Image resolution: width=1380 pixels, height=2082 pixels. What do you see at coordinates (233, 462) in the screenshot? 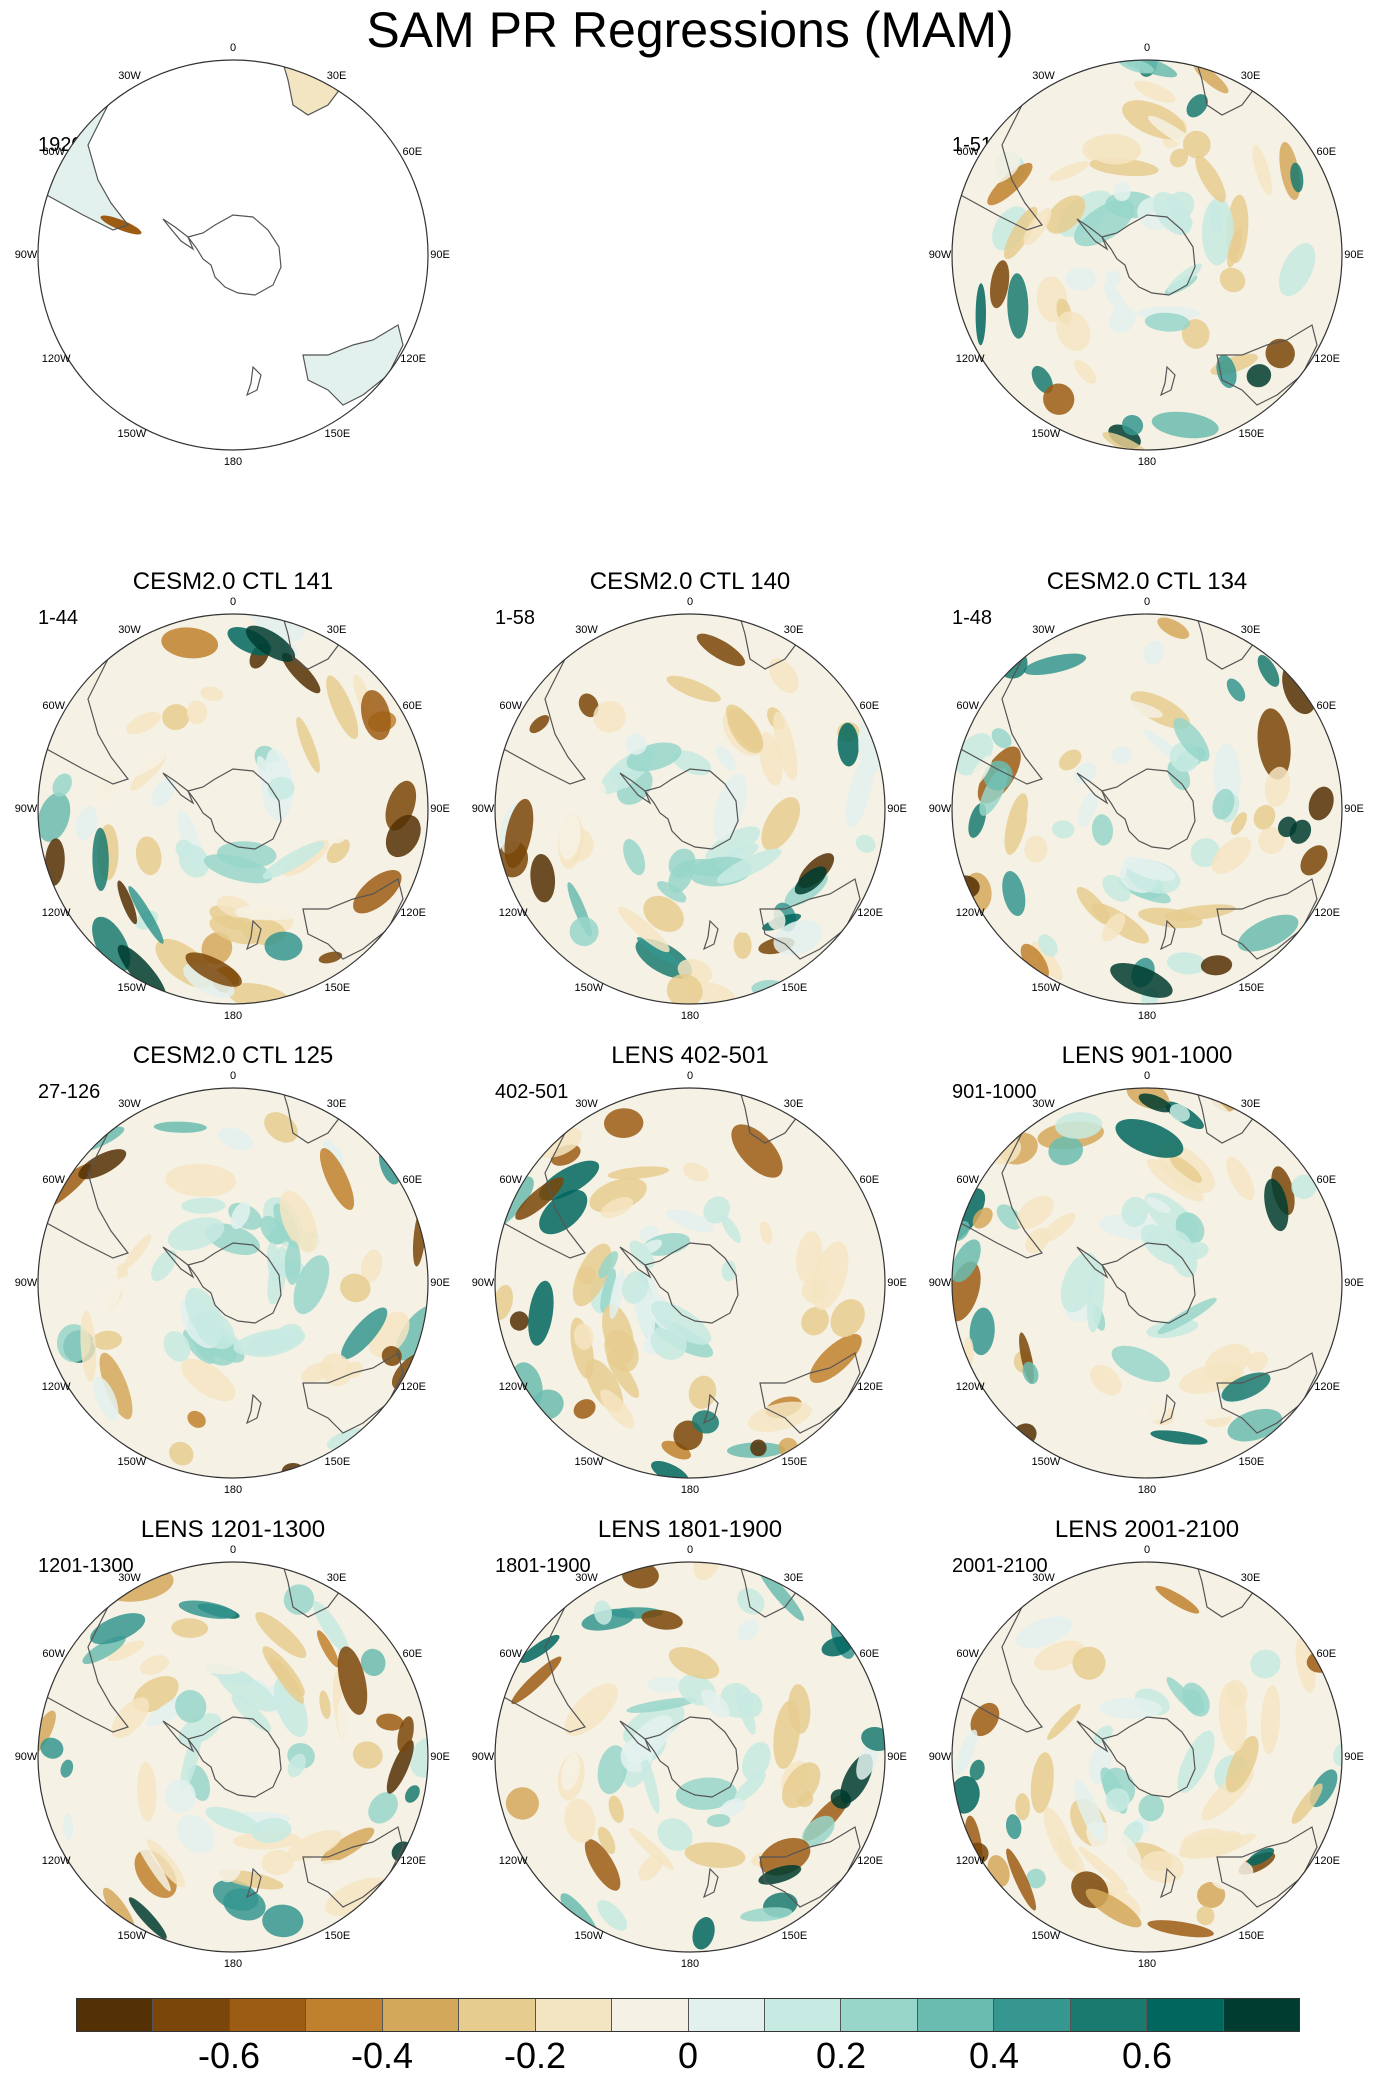
I see `longitude-label: 180` at bounding box center [233, 462].